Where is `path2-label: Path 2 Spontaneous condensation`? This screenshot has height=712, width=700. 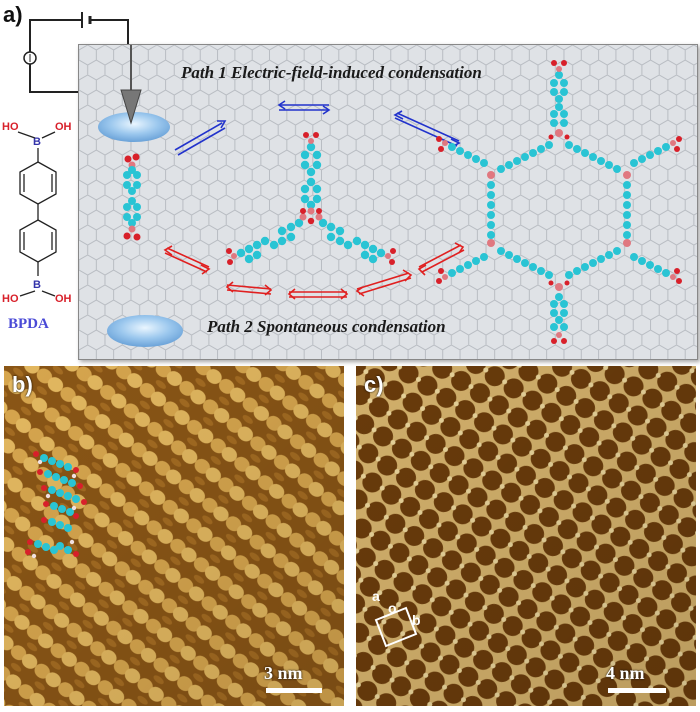
path2-label: Path 2 Spontaneous condensation is located at coordinates (326, 326).